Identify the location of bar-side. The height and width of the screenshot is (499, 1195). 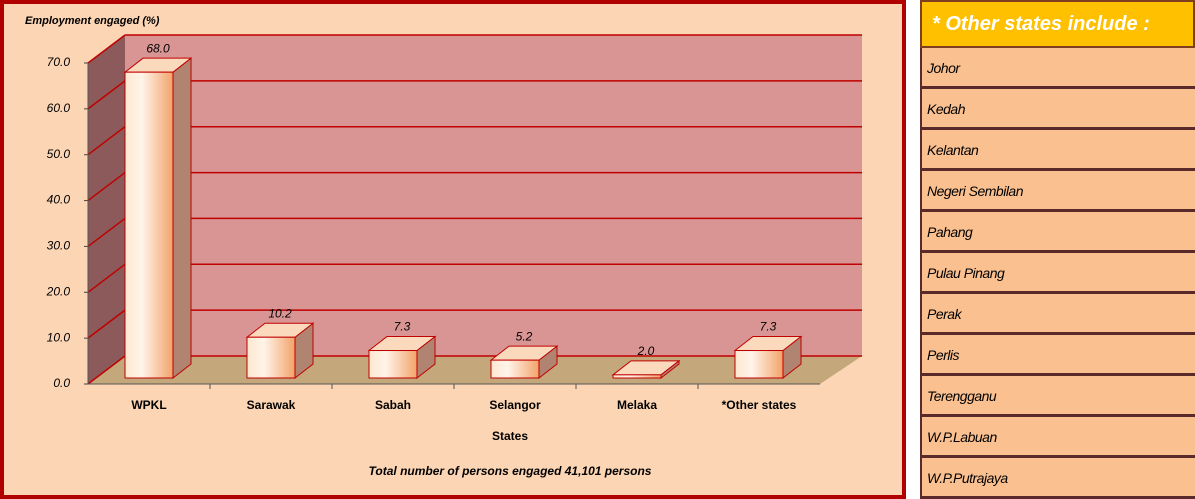
(182, 218).